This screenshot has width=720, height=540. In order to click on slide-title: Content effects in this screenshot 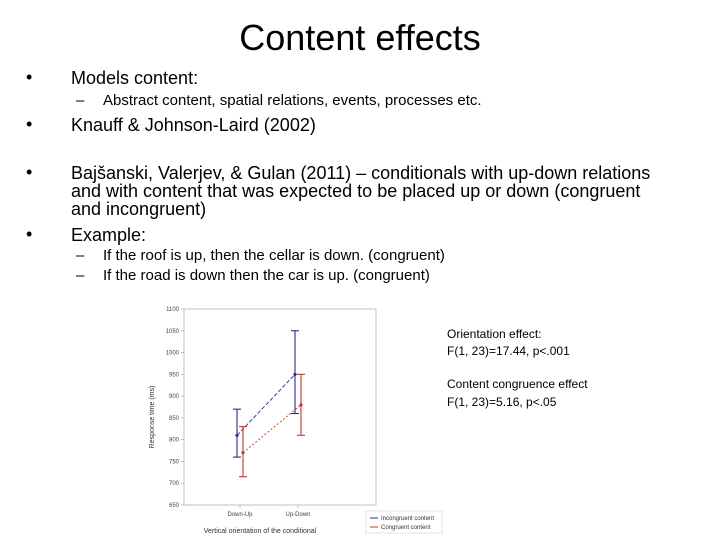, I will do `click(360, 37)`.